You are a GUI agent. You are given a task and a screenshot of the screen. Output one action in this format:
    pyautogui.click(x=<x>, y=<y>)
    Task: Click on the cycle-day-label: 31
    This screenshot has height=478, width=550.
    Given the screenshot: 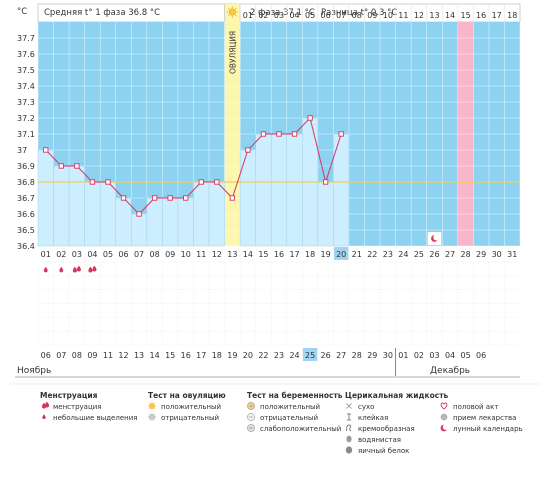 What is the action you would take?
    pyautogui.click(x=512, y=254)
    